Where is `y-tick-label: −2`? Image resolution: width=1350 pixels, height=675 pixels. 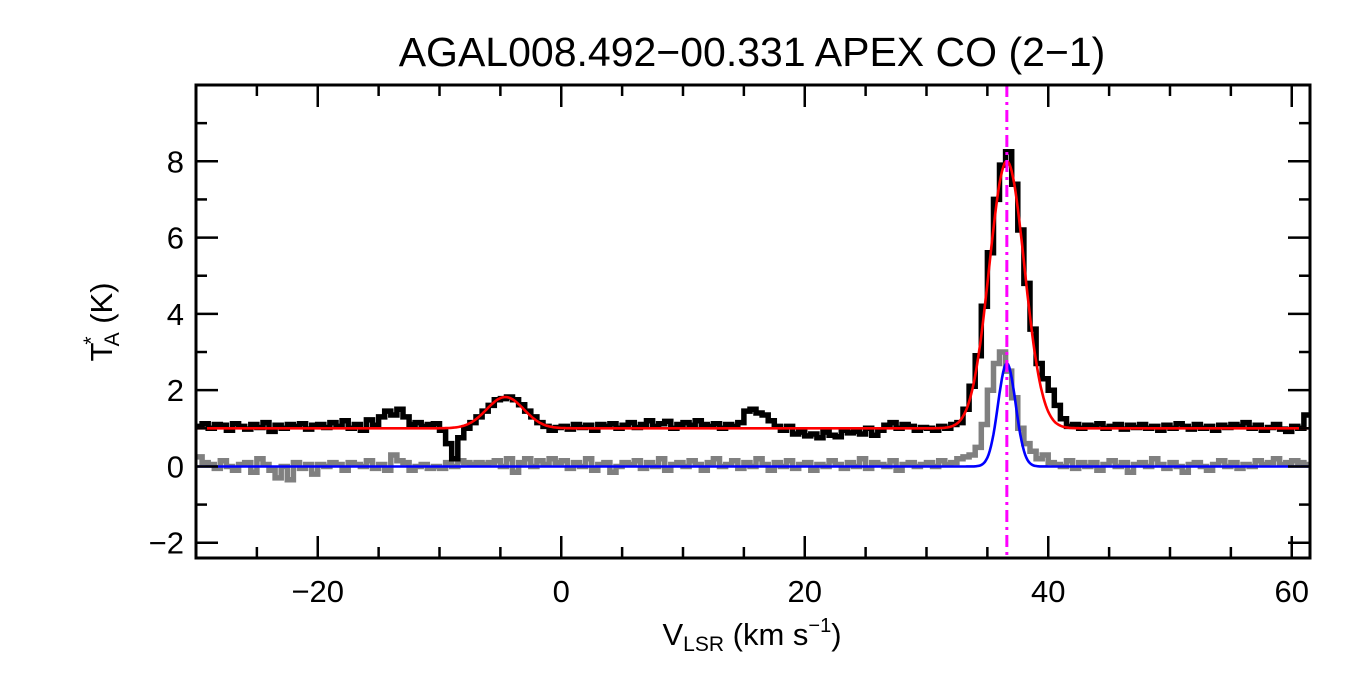 y-tick-label: −2 is located at coordinates (166, 543).